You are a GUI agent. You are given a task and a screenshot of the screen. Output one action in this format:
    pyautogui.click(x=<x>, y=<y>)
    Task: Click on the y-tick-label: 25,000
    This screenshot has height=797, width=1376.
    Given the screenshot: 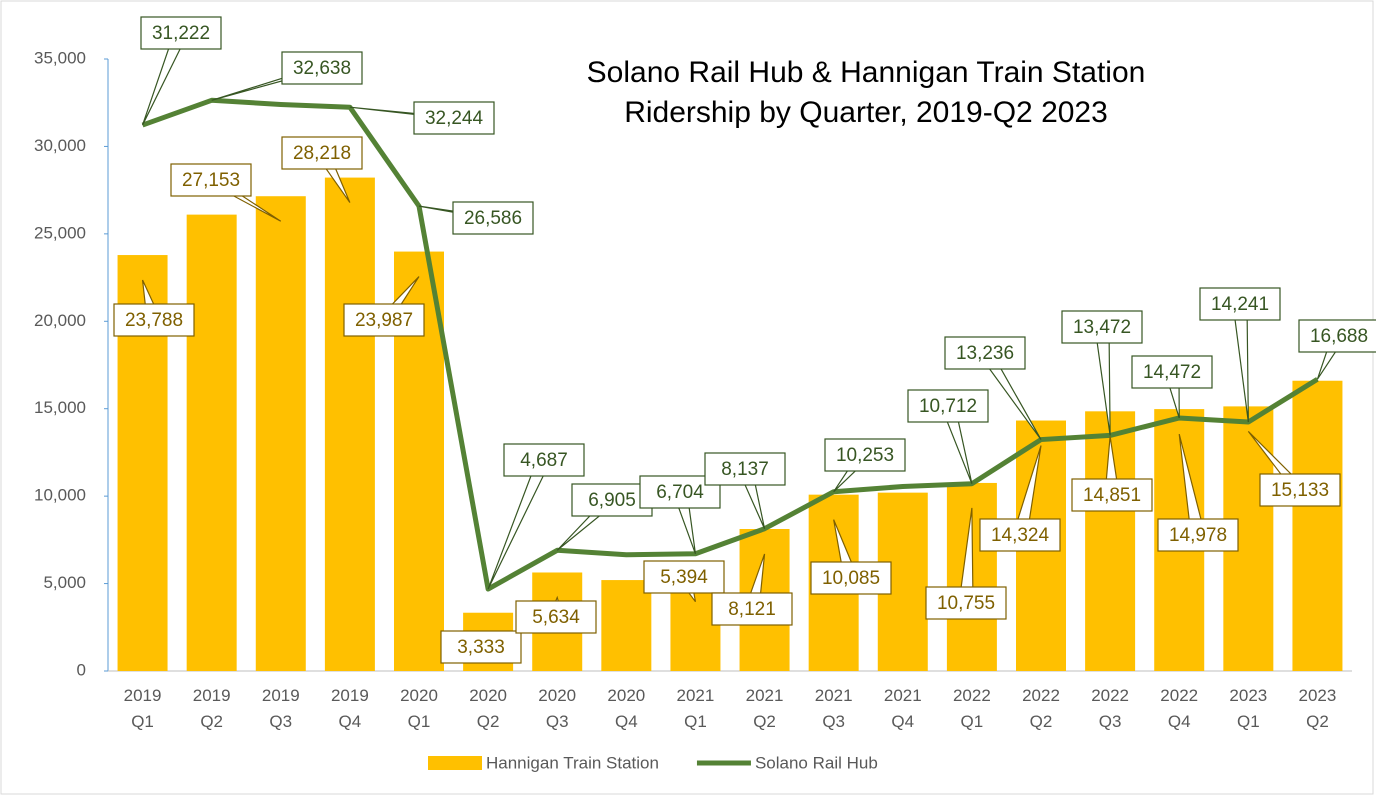 What is the action you would take?
    pyautogui.click(x=60, y=232)
    